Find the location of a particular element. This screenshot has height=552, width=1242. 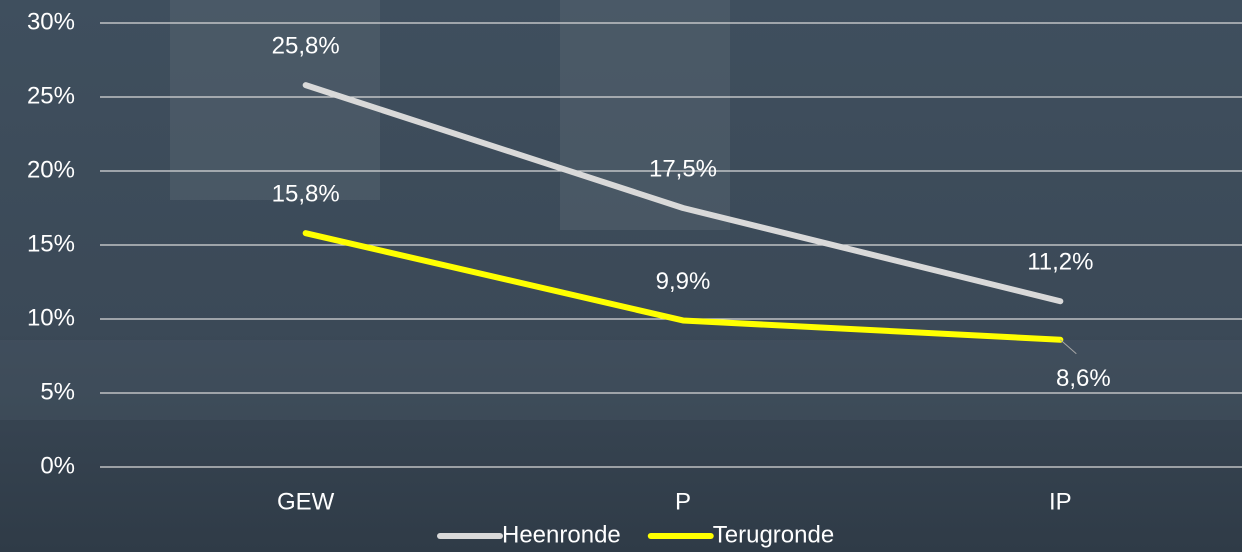

x-tick-label: GEW is located at coordinates (306, 501).